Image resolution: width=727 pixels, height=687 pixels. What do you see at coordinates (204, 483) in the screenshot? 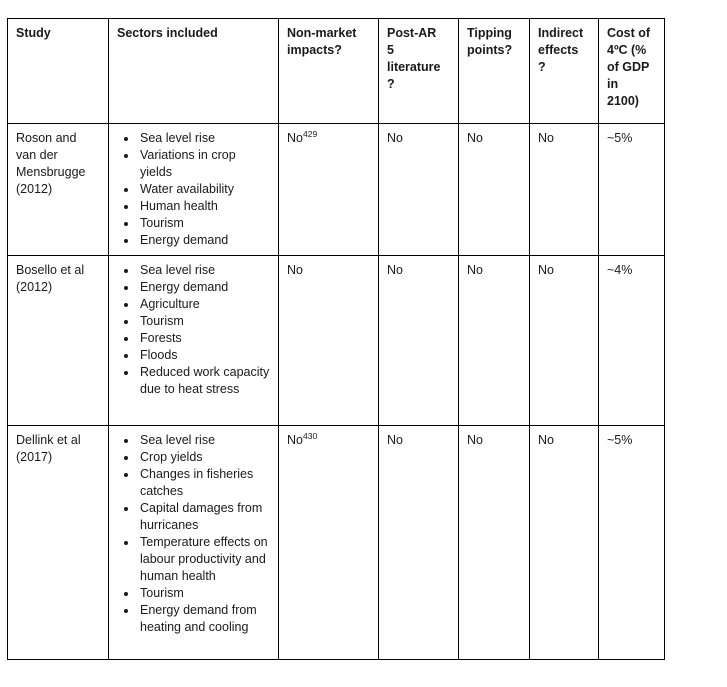
I see `sector-item: Changes in fisheries catches` at bounding box center [204, 483].